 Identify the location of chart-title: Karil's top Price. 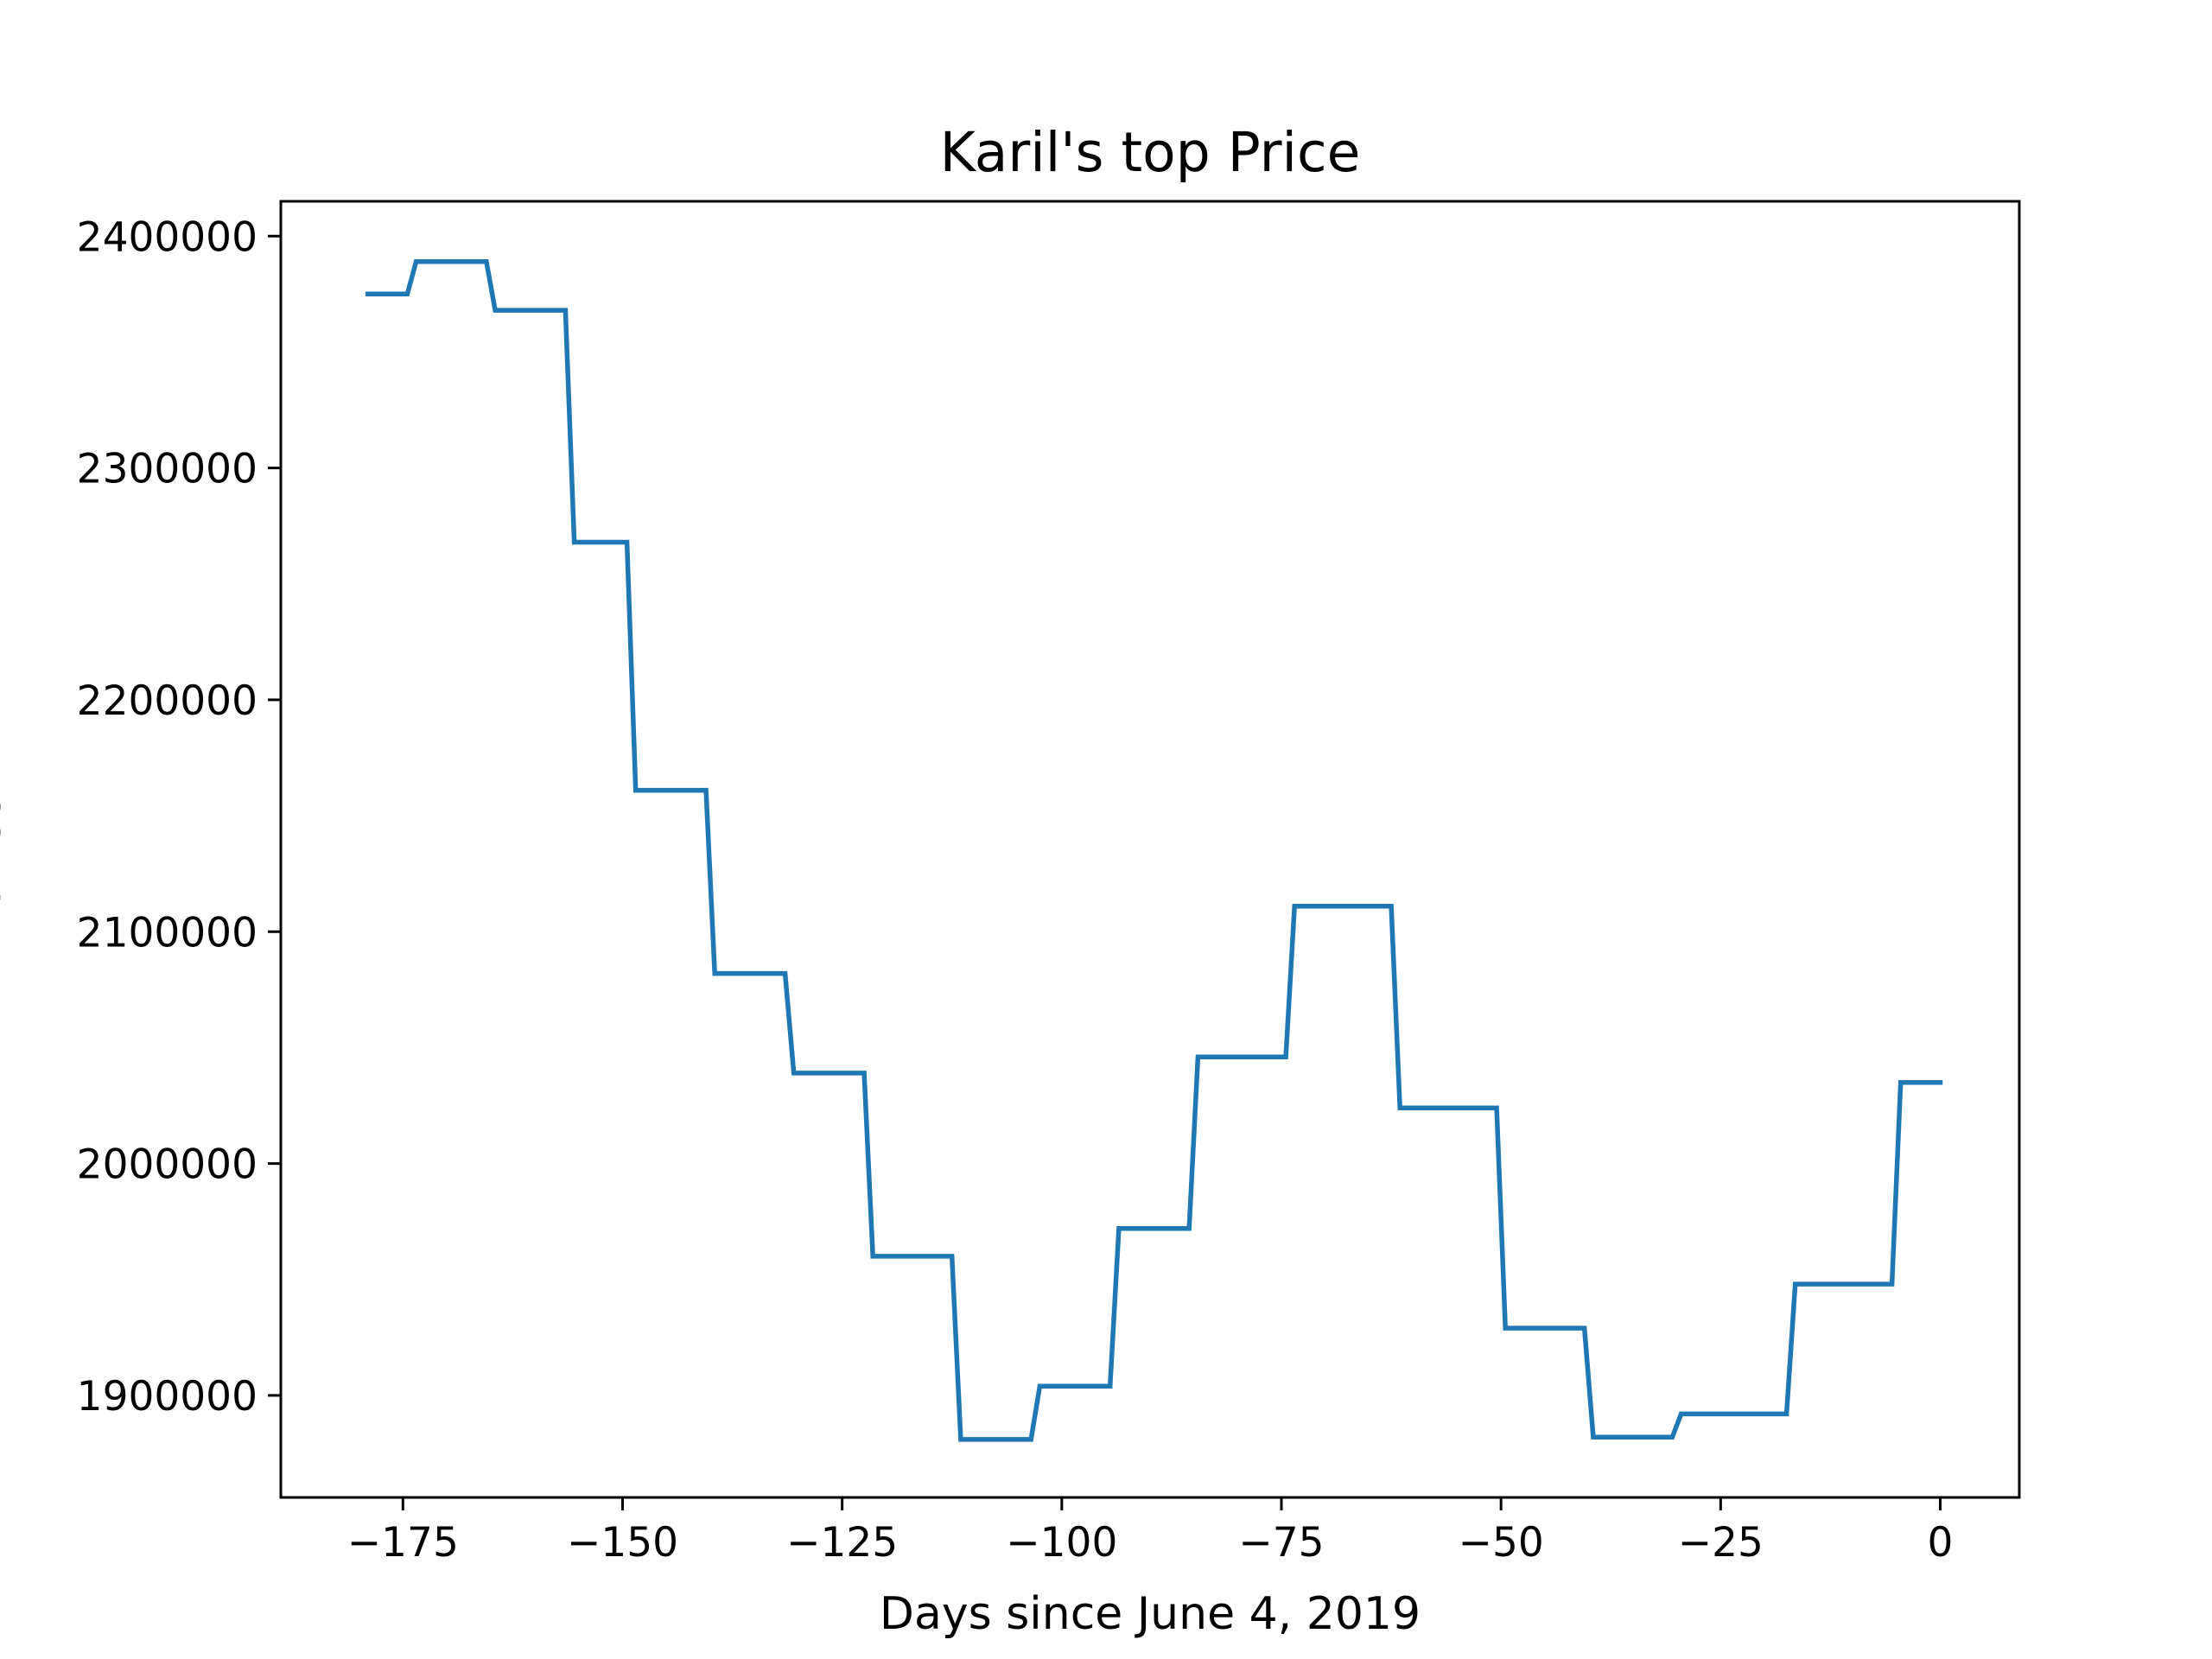
(1150, 152).